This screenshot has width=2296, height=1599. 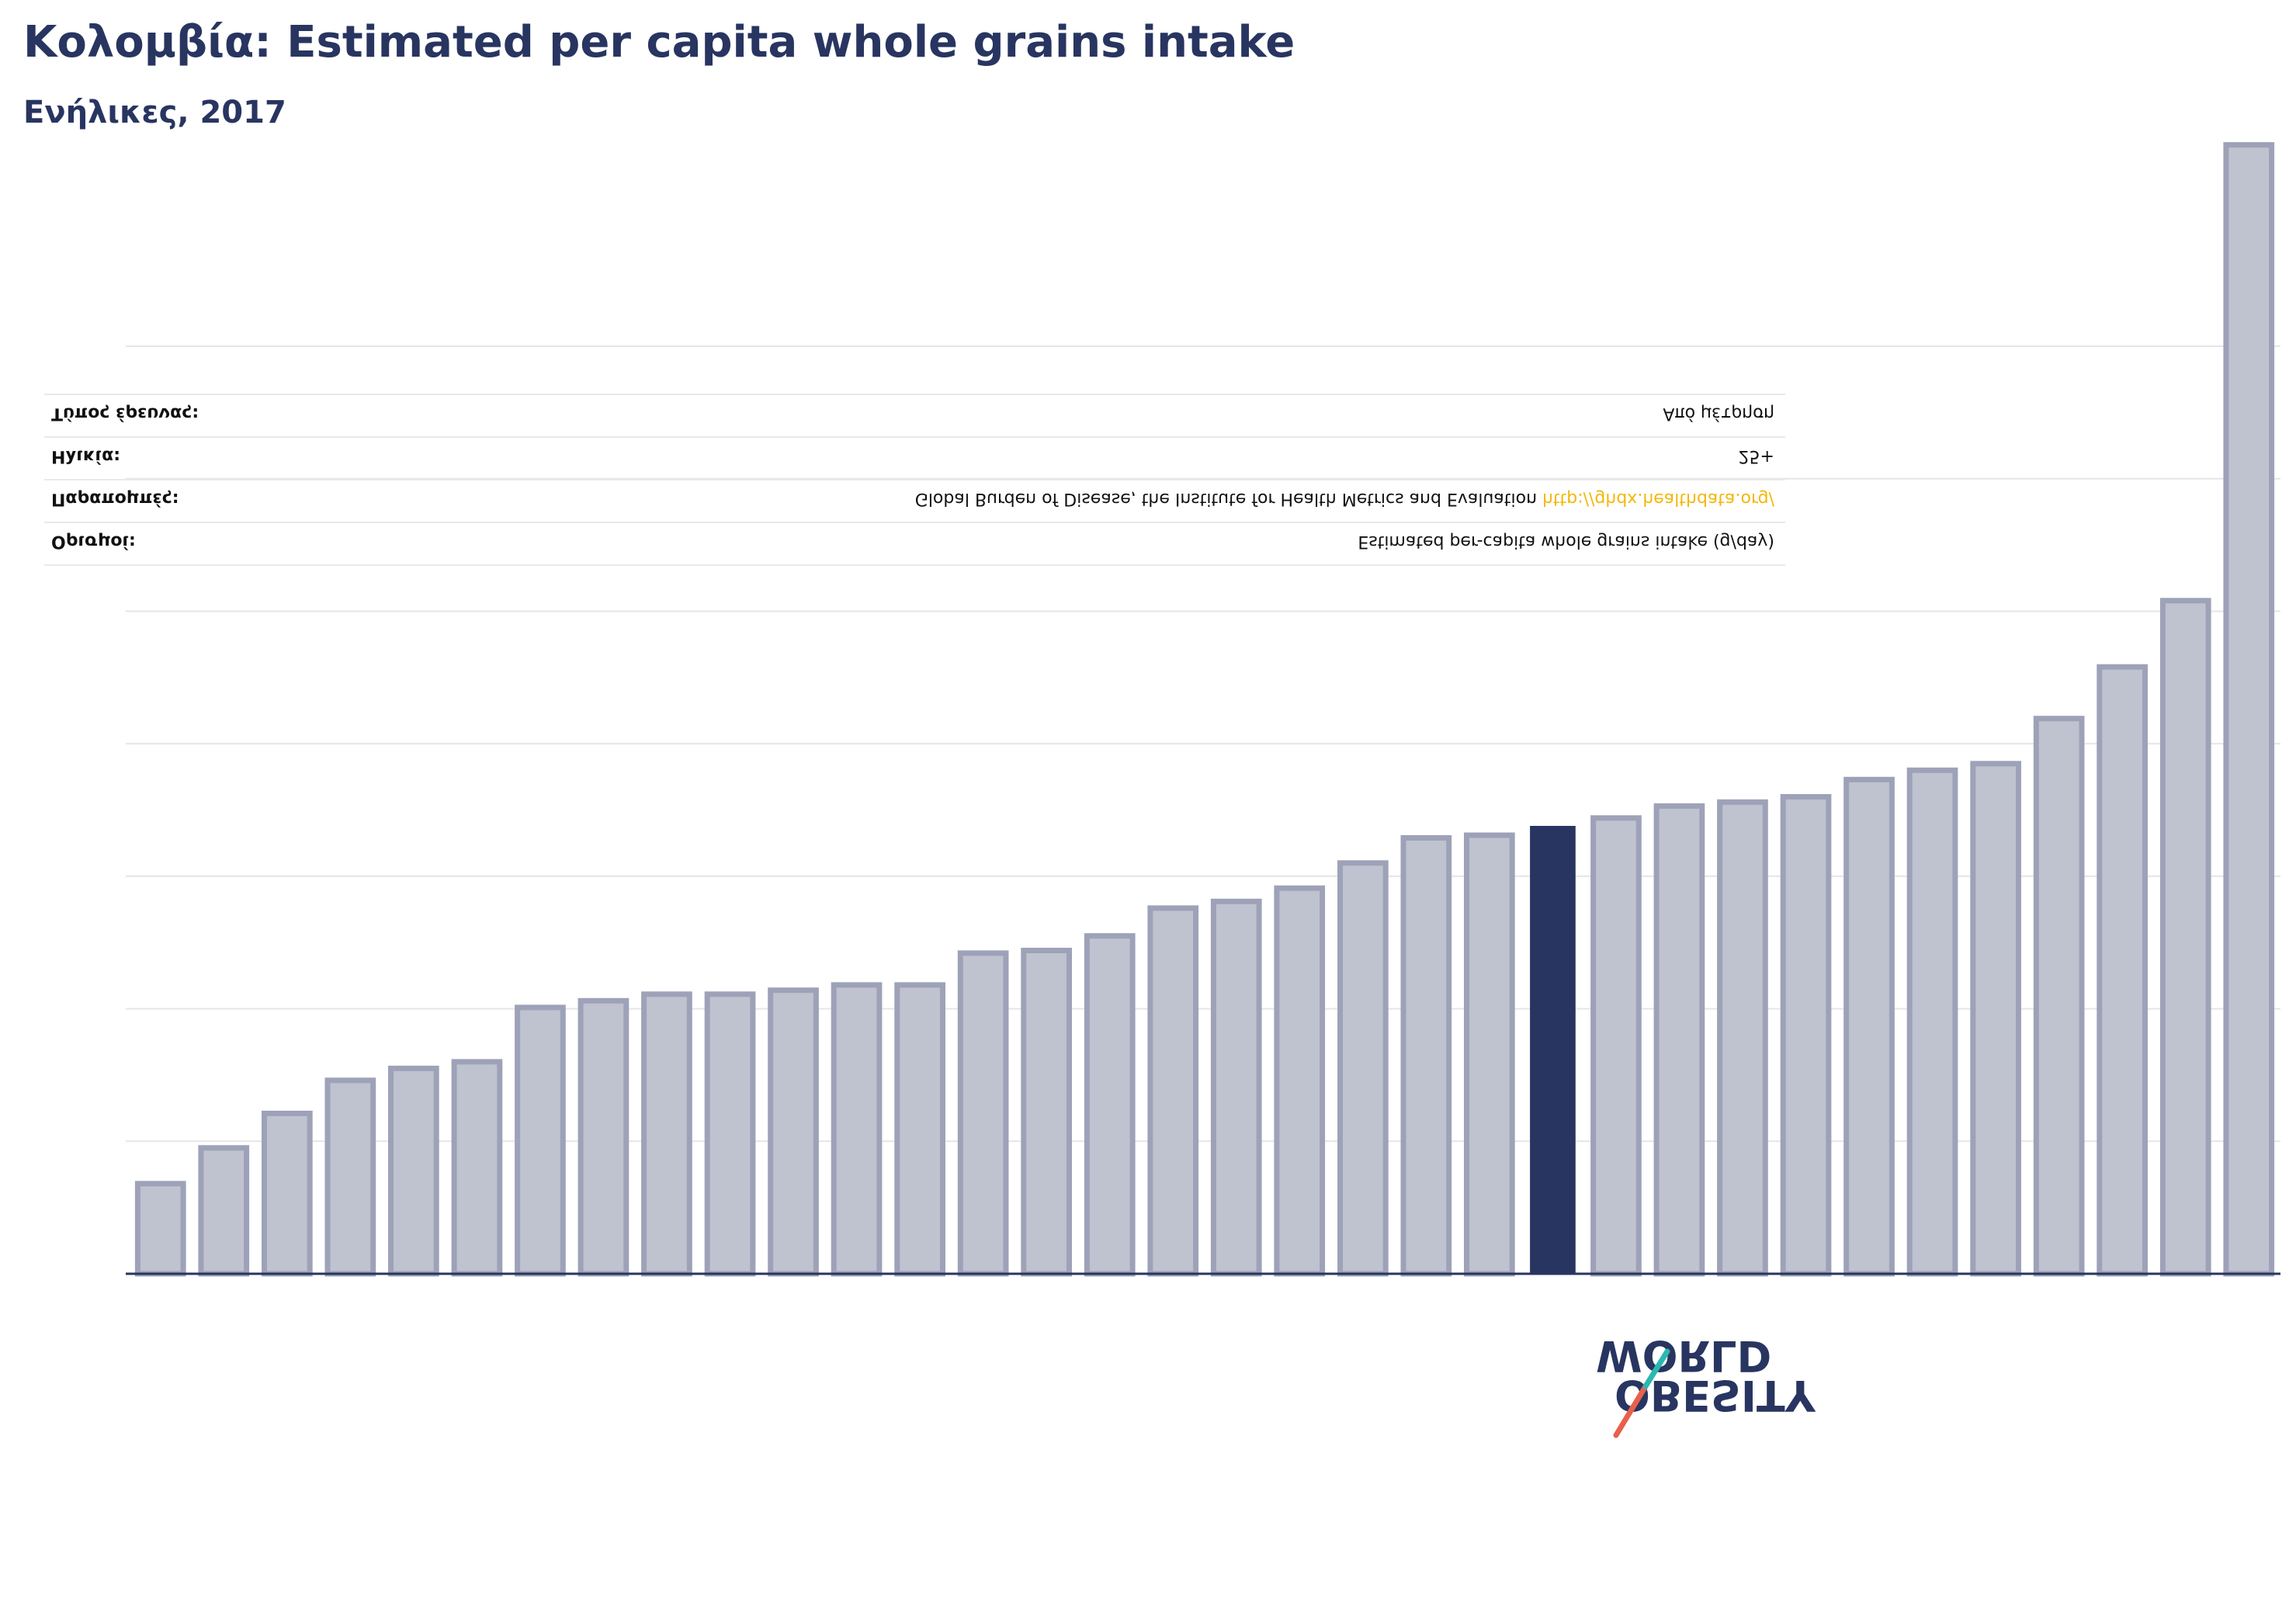 I want to click on bar-highlight, so click(x=1553, y=1050).